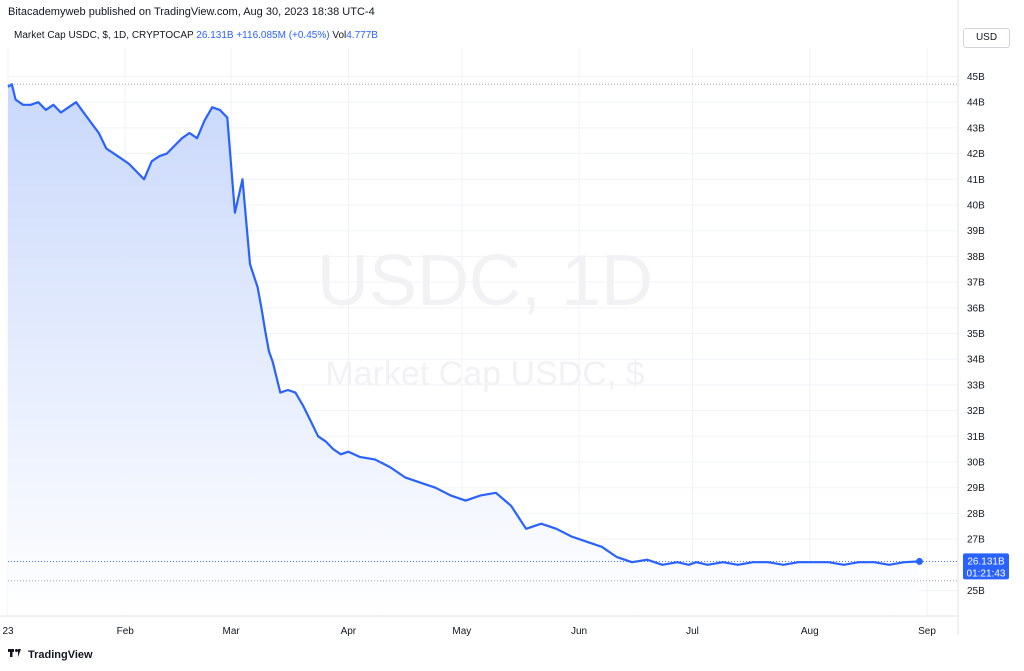 The height and width of the screenshot is (671, 1024). What do you see at coordinates (976, 334) in the screenshot?
I see `y-tick-label: 35B` at bounding box center [976, 334].